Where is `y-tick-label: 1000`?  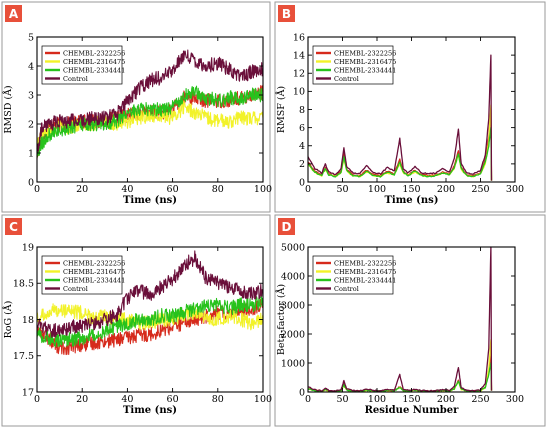 y-tick-label: 1000 is located at coordinates (293, 363).